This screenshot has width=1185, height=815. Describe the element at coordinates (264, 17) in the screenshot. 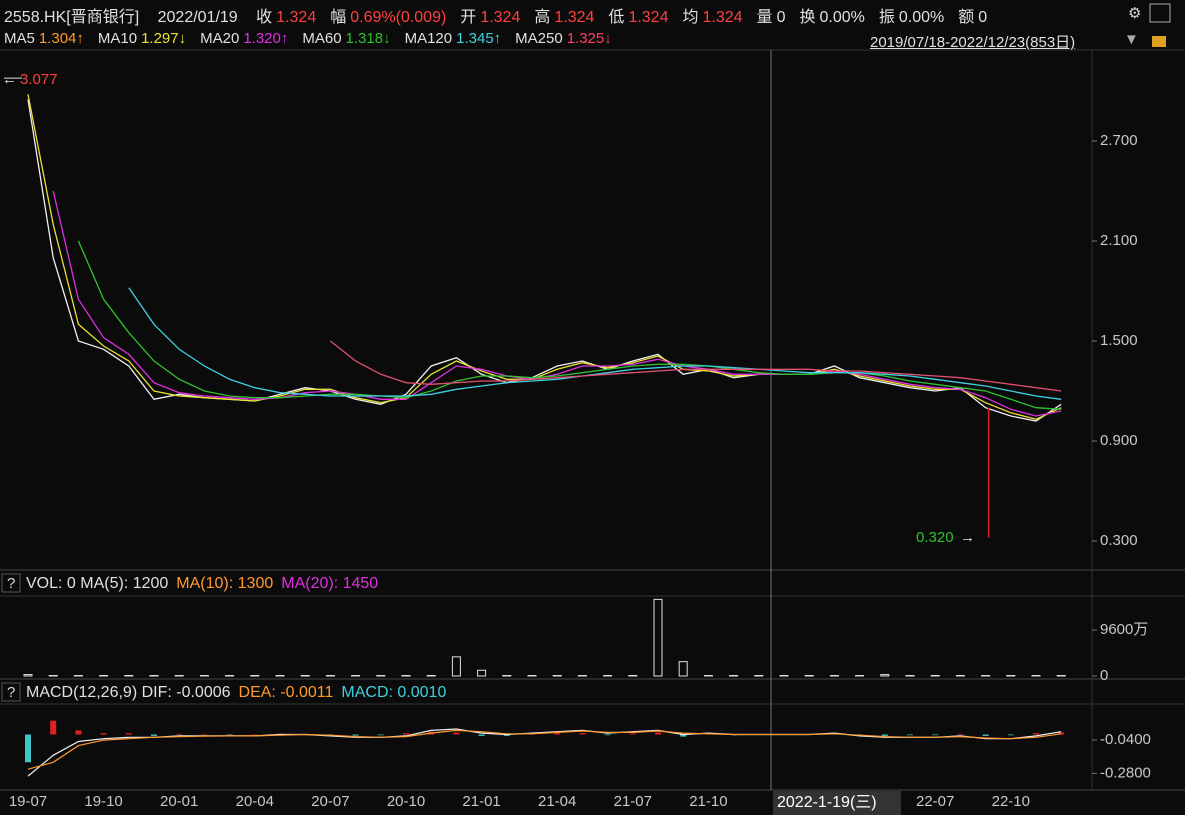

I see `field-label: 收` at that location.